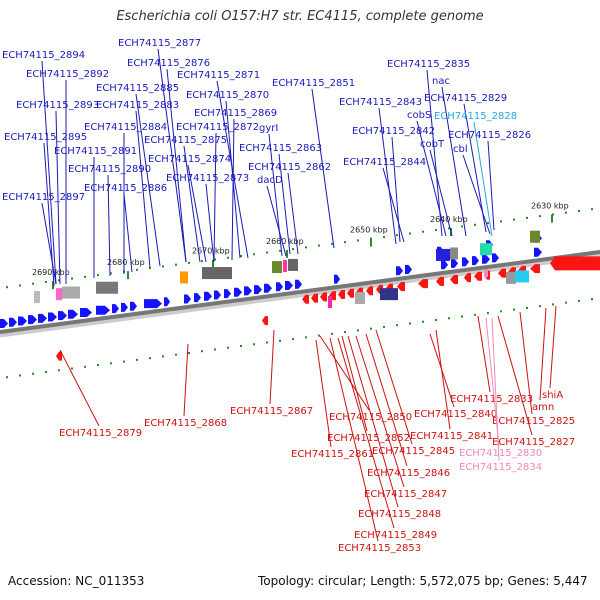 This screenshot has height=600, width=600. Describe the element at coordinates (109, 169) in the screenshot. I see `gene-label-forward: ECH74115_2890` at that location.